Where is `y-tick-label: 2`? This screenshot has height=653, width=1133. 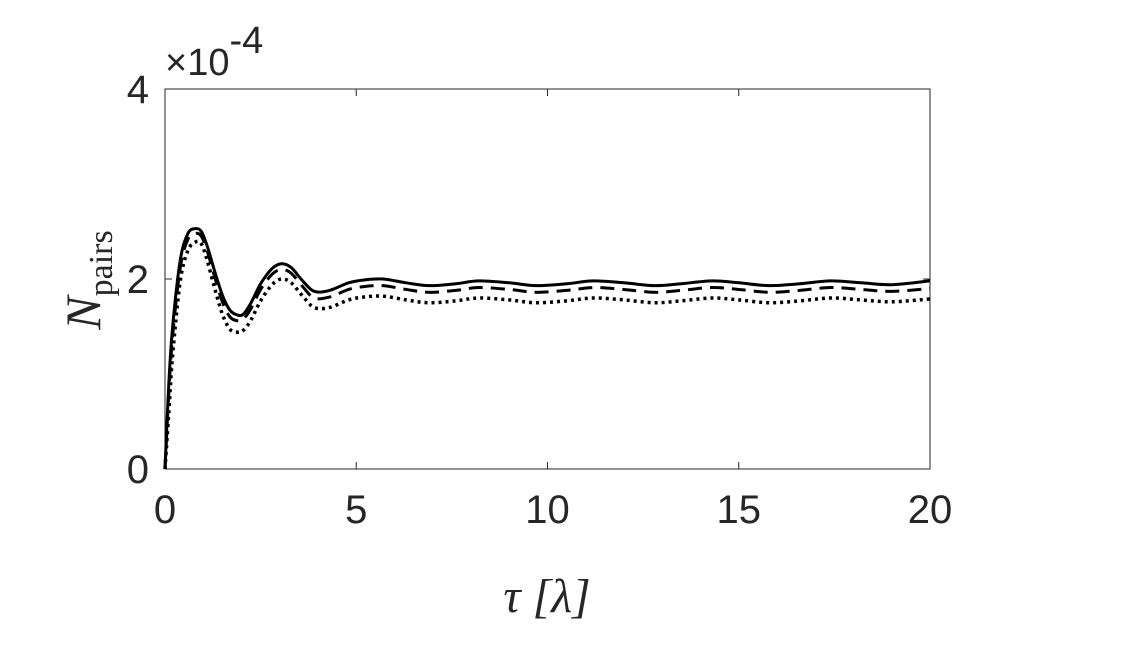 y-tick-label: 2 is located at coordinates (138, 280).